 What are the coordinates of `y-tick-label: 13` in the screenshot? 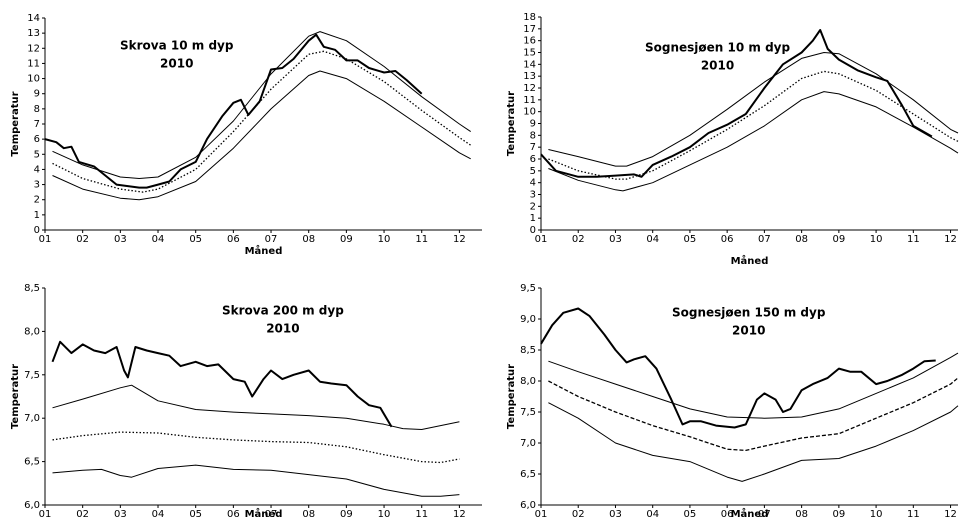 It's located at (529, 76).